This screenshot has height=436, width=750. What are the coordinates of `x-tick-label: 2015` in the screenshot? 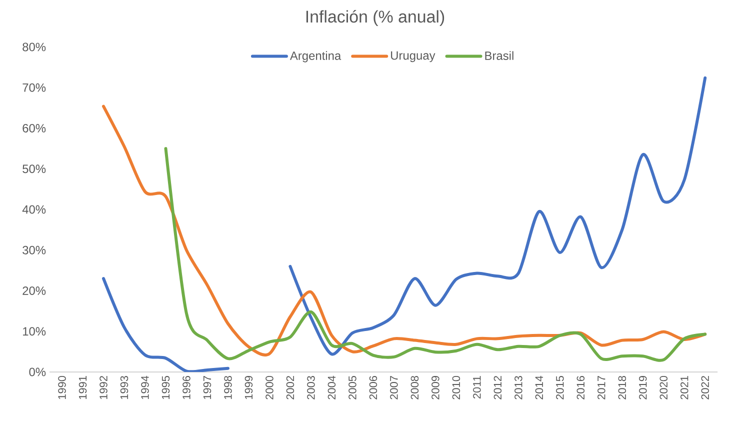 It's located at (560, 388).